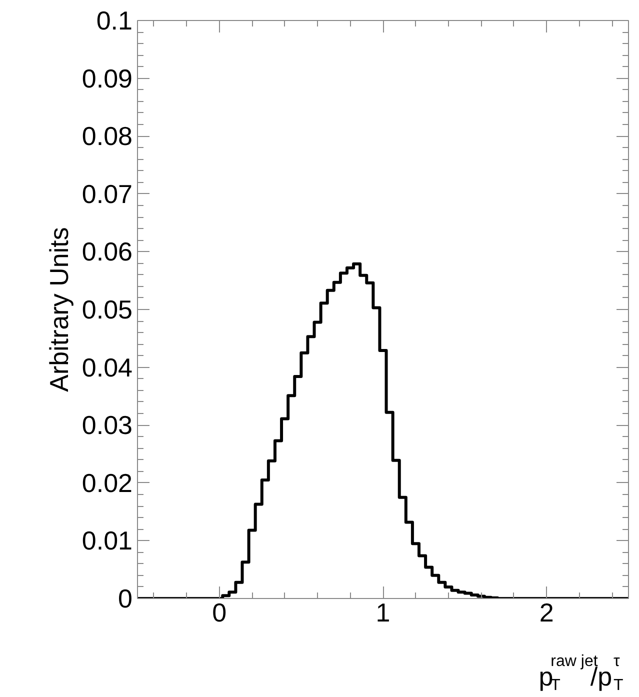 The height and width of the screenshot is (697, 639). What do you see at coordinates (114, 21) in the screenshot?
I see `y-tick-label: 0.1` at bounding box center [114, 21].